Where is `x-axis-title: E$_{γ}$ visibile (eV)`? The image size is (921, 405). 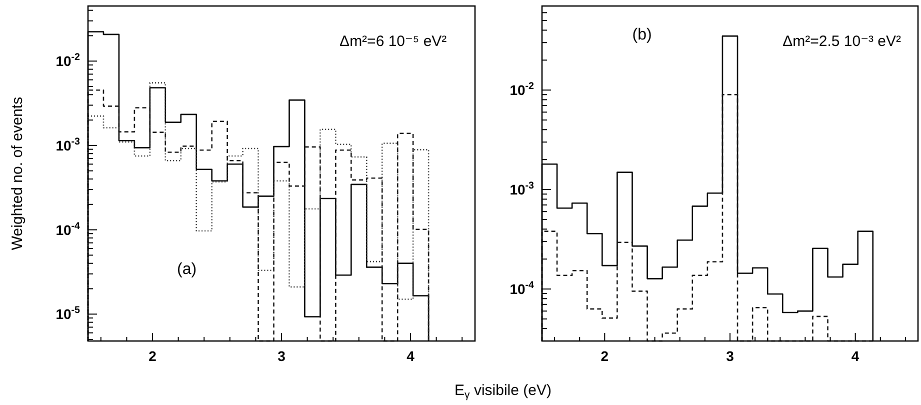
x-axis-title: E$_{γ}$ visibile (eV) is located at coordinates (503, 392).